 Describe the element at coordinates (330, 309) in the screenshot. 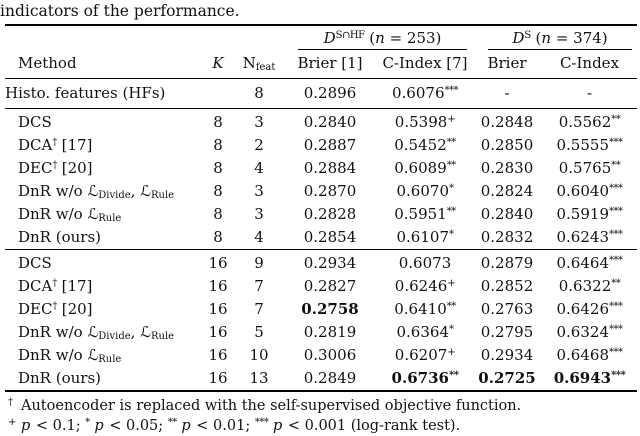

I see `brier-shf-cell: 0.2758` at that location.